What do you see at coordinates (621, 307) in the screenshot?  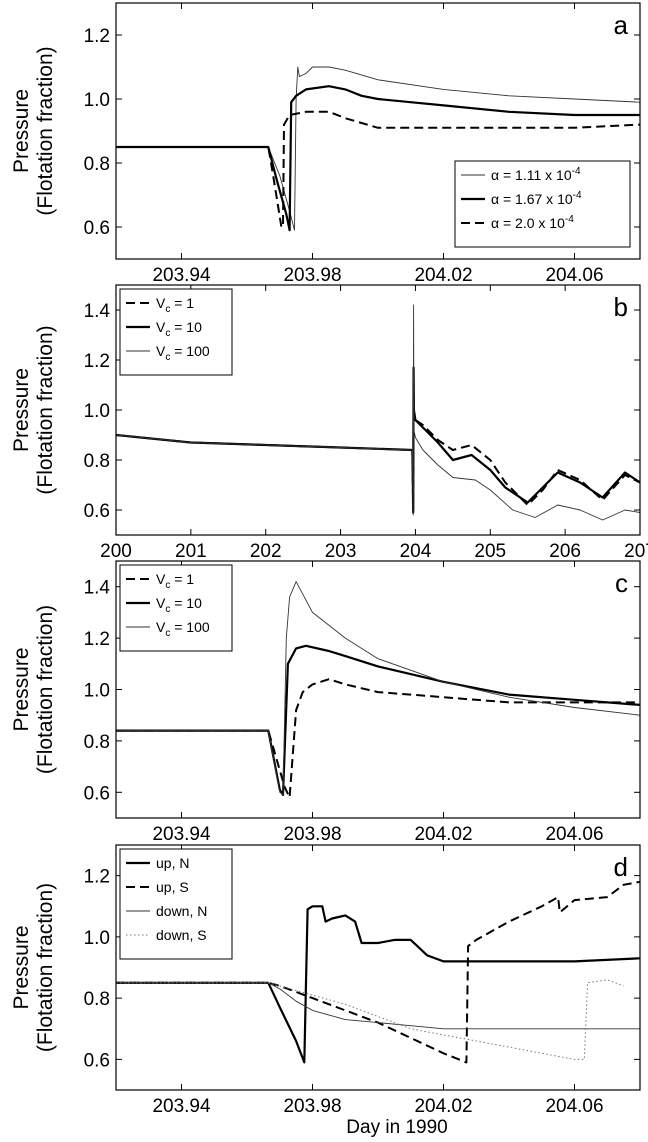 I see `panel-letter-b: b` at bounding box center [621, 307].